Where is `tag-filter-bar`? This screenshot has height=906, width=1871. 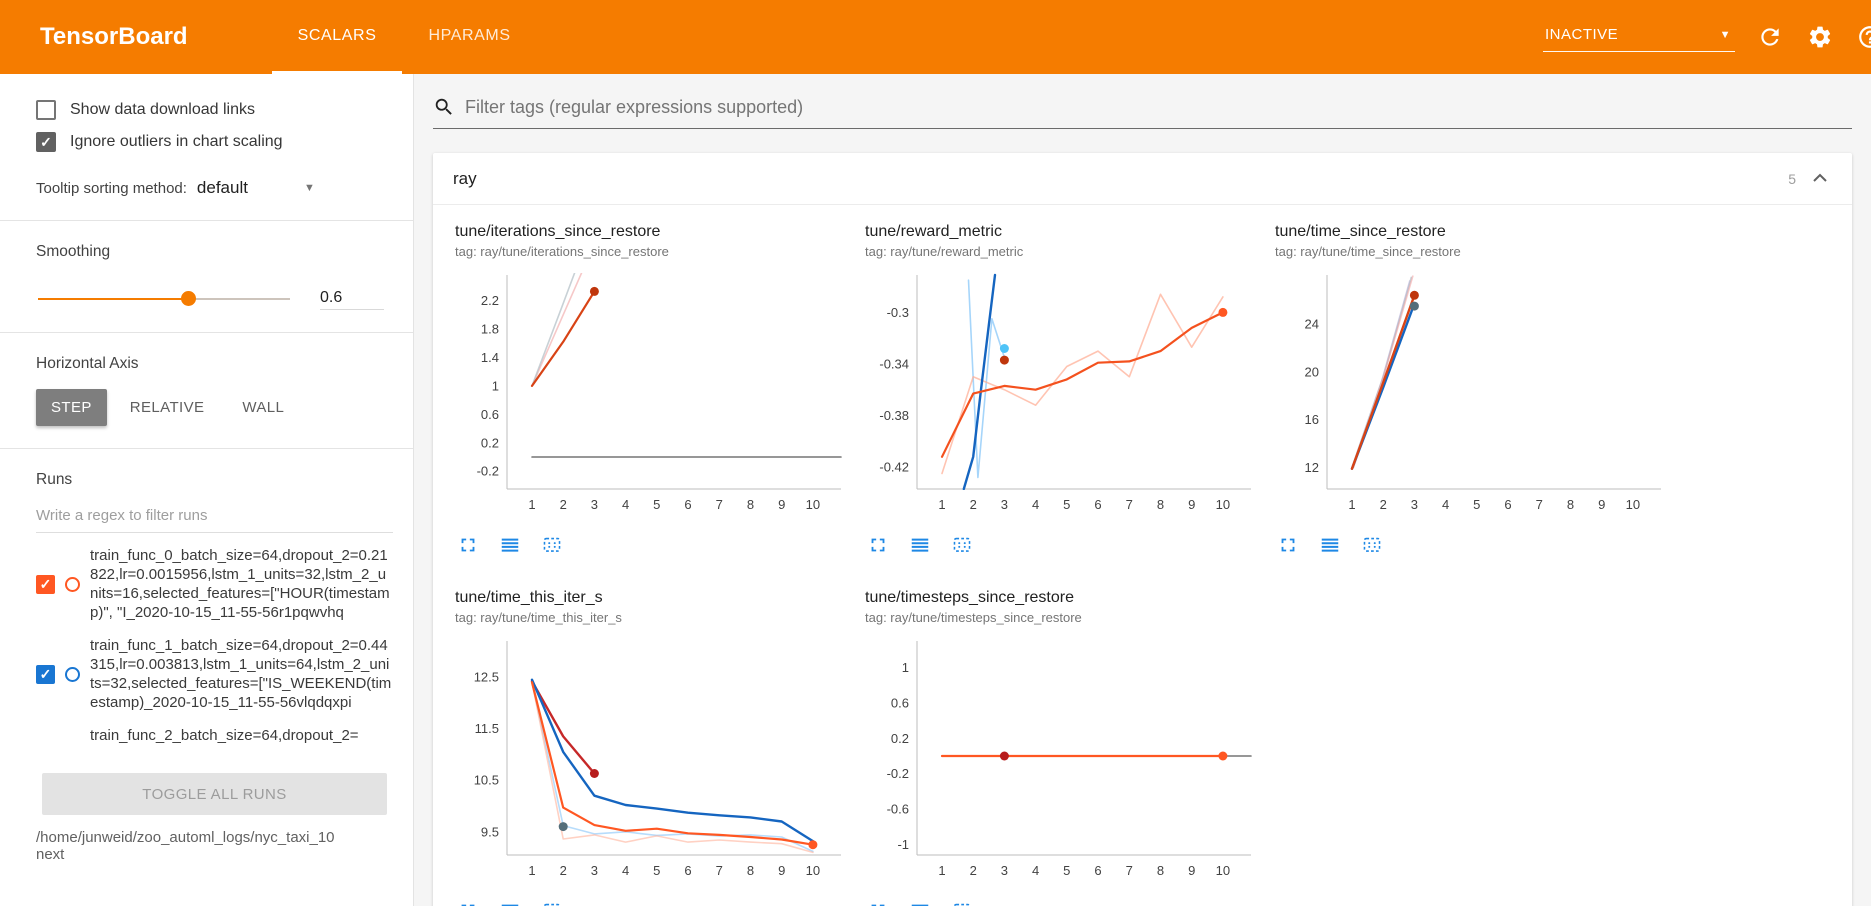
tag-filter-bar is located at coordinates (1142, 112).